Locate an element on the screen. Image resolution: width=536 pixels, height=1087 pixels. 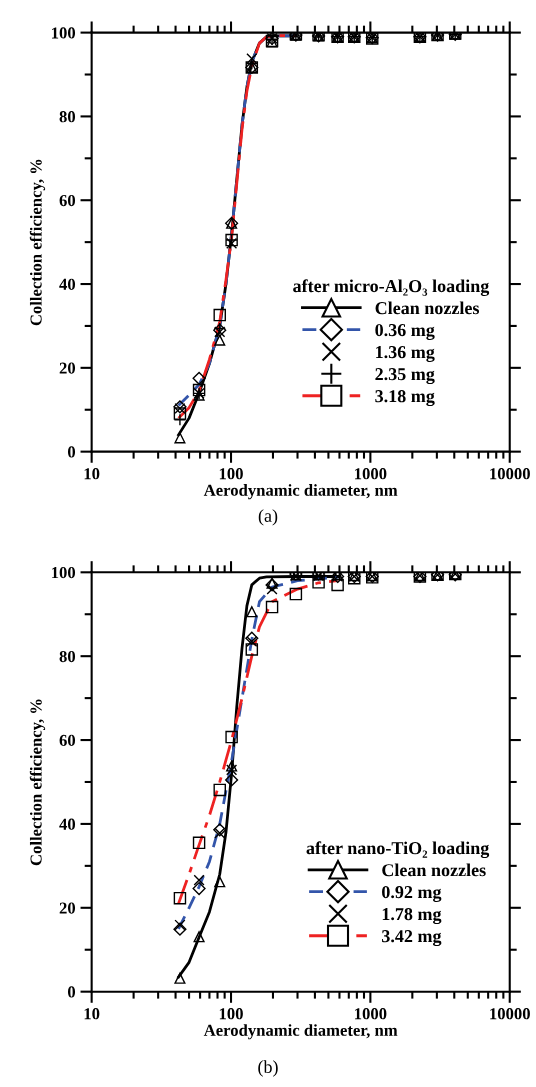
legend-label: 1.78 mg is located at coordinates (412, 916).